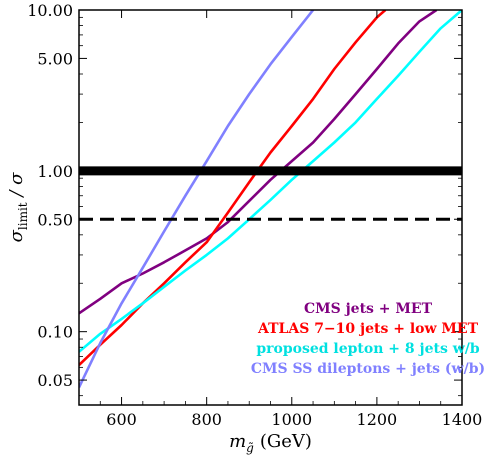 Image resolution: width=495 pixels, height=464 pixels. Describe the element at coordinates (462, 419) in the screenshot. I see `x-tick-label: 1400` at that location.